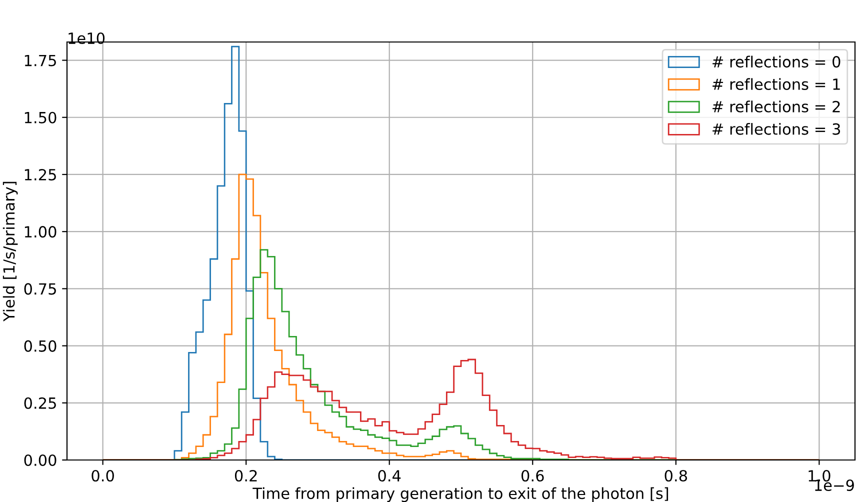 The width and height of the screenshot is (857, 502). Describe the element at coordinates (103, 476) in the screenshot. I see `x-tick-label: 0.0` at that location.